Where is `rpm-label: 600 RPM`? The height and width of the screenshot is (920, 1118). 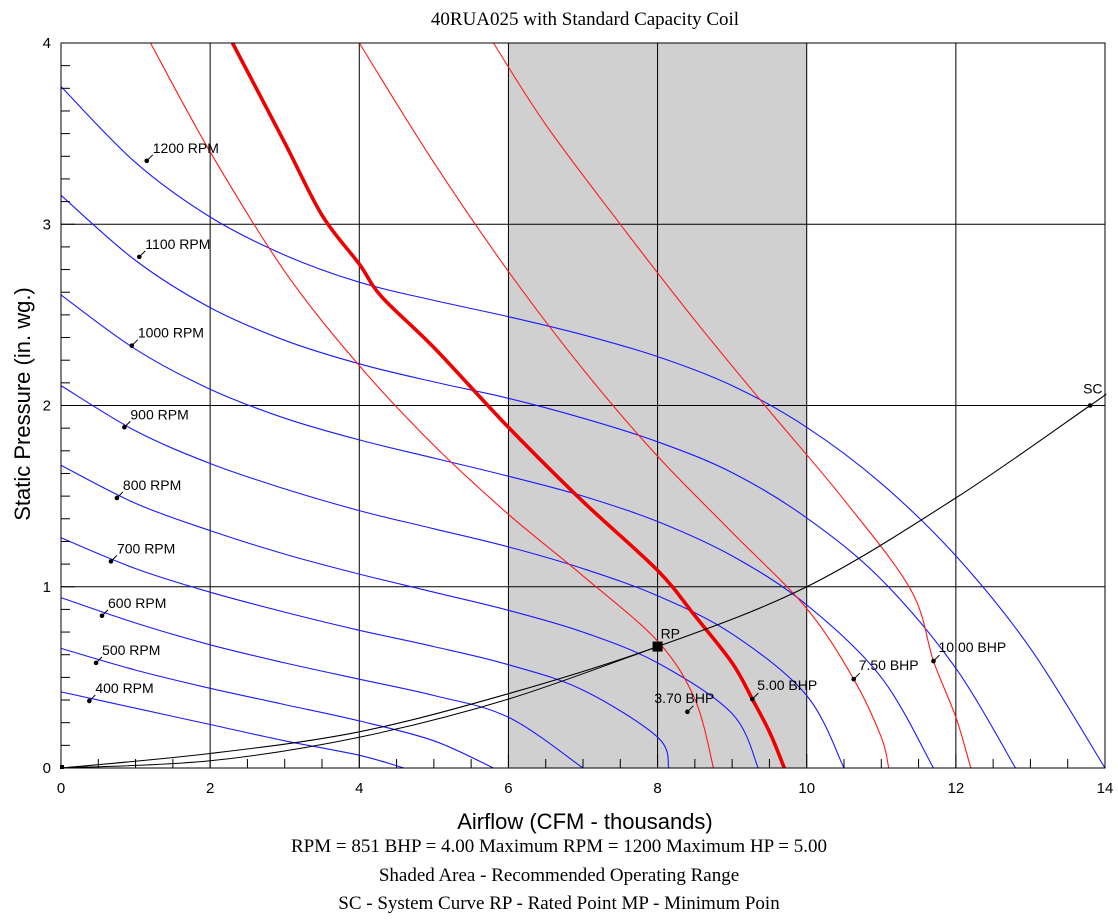 rpm-label: 600 RPM is located at coordinates (137, 603).